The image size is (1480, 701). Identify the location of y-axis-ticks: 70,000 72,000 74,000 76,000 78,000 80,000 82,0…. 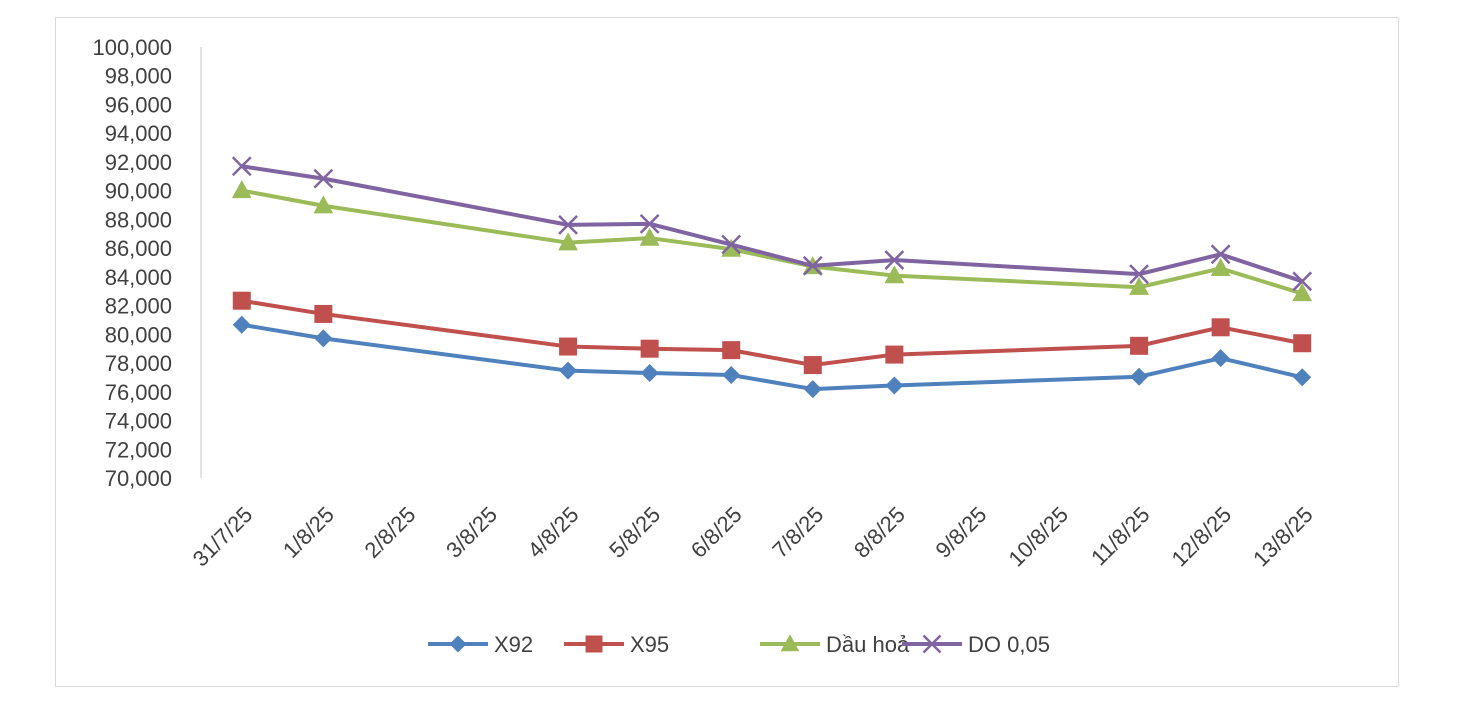
(132, 263).